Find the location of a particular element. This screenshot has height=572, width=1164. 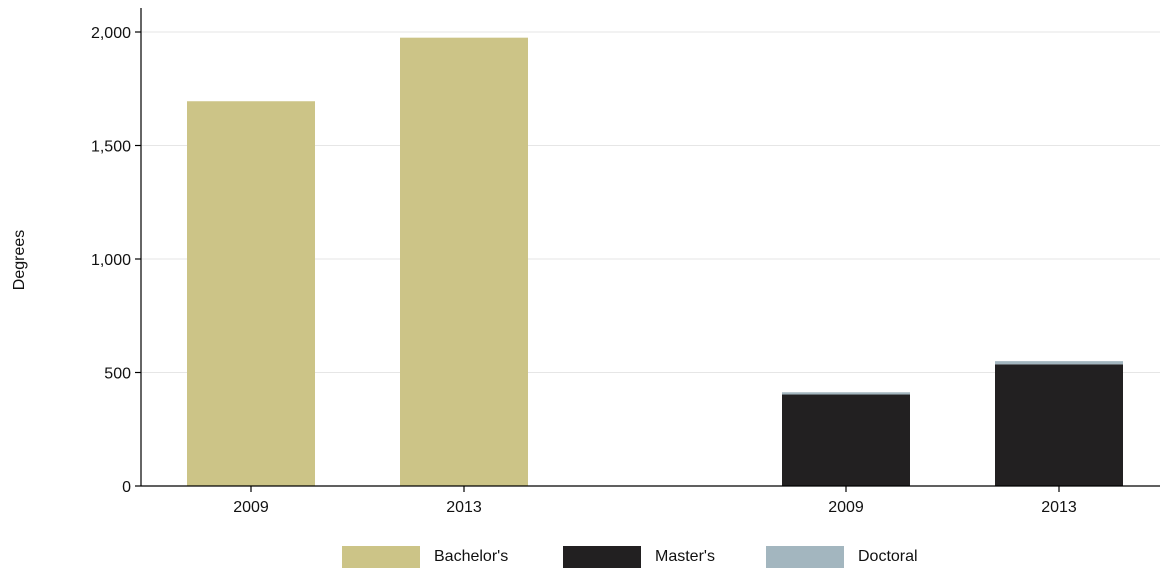

y-axis-title: Degrees is located at coordinates (19, 260).